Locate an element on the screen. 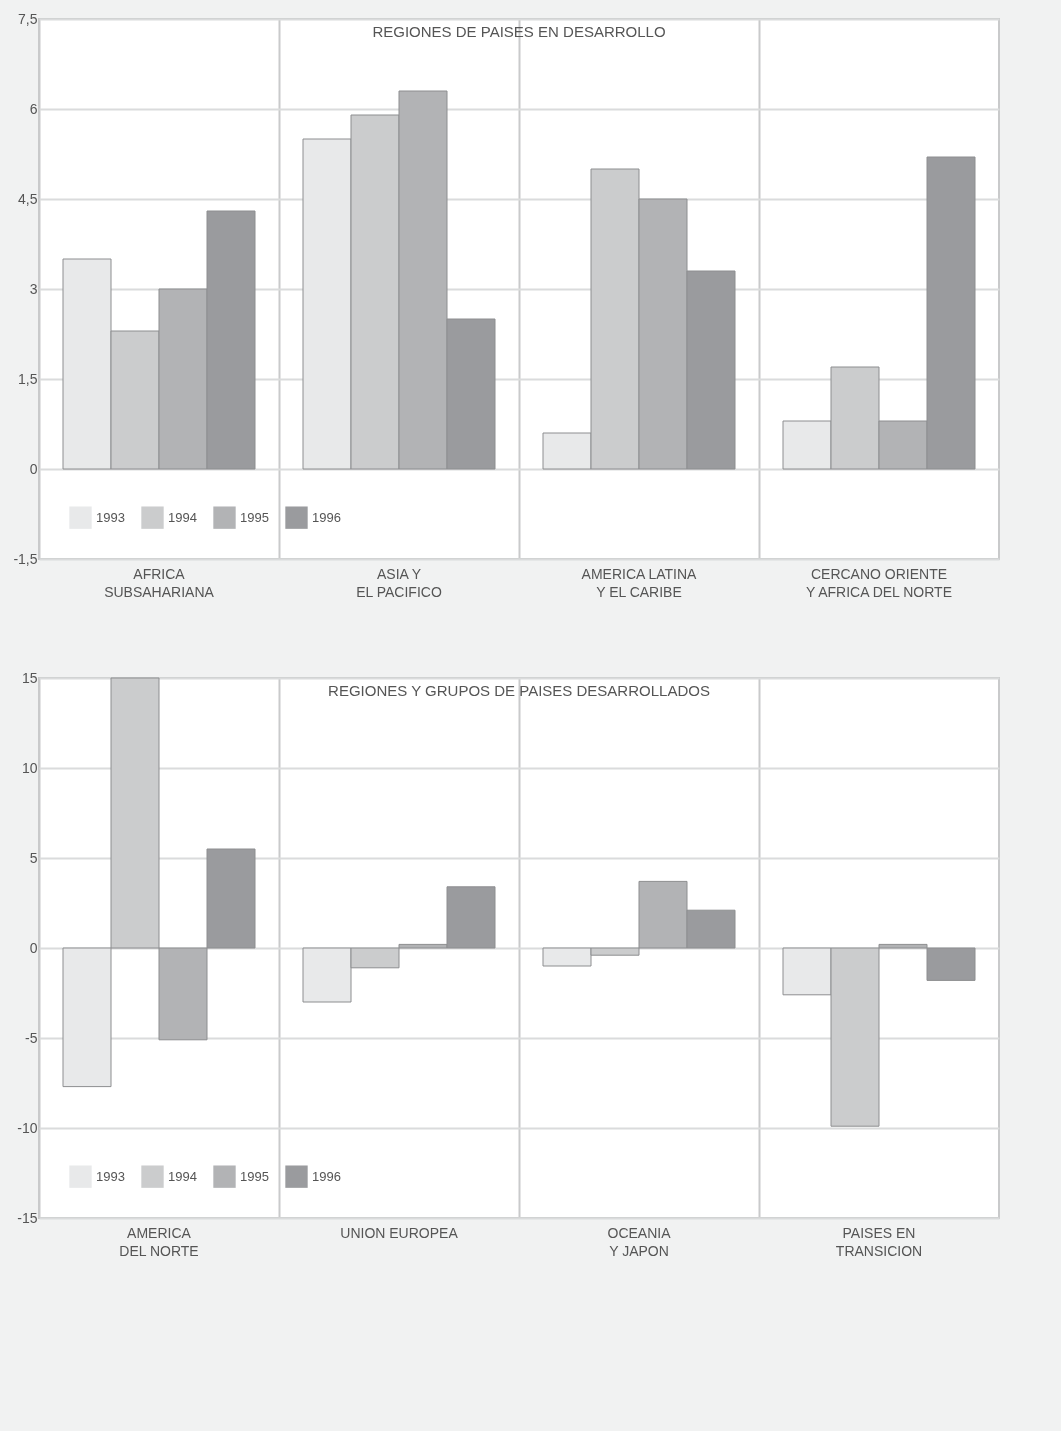 The image size is (1061, 1431). x-tick-label: AMERICA LATINA Y EL CARIBE is located at coordinates (639, 582).